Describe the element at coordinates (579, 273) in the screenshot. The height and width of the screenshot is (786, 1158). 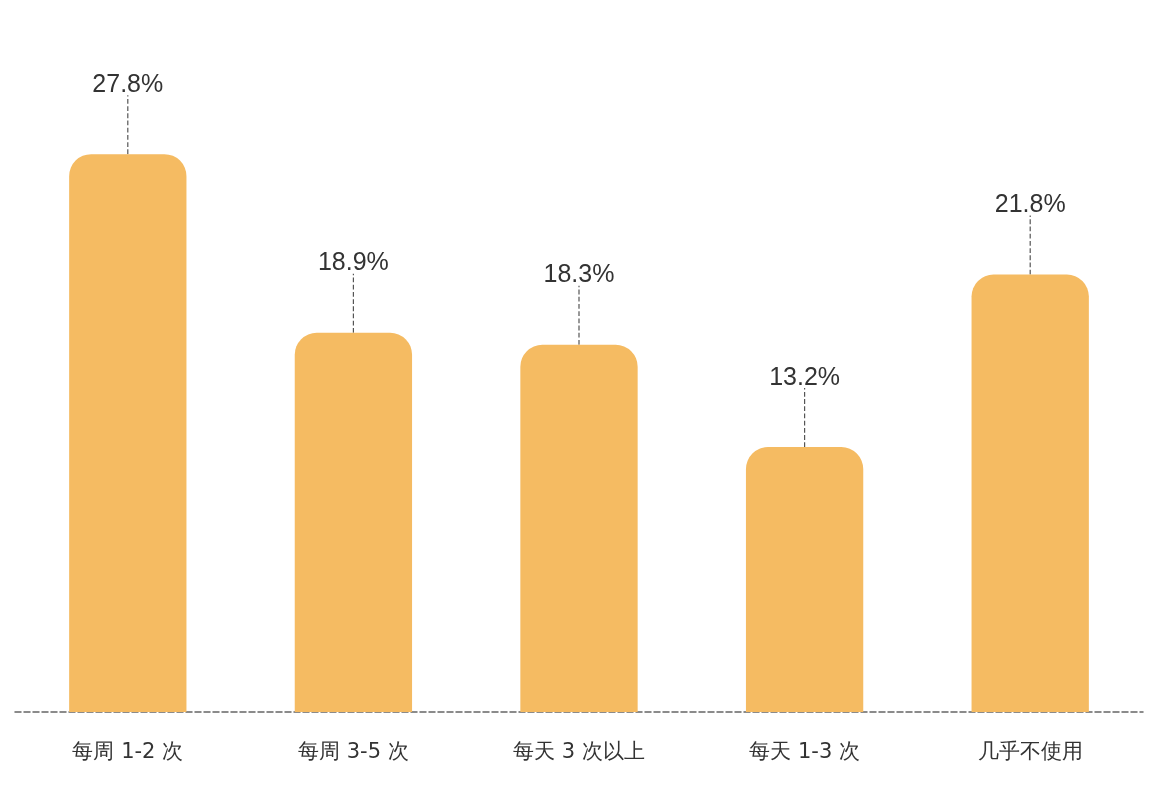
I see `data-label: 18.3%` at that location.